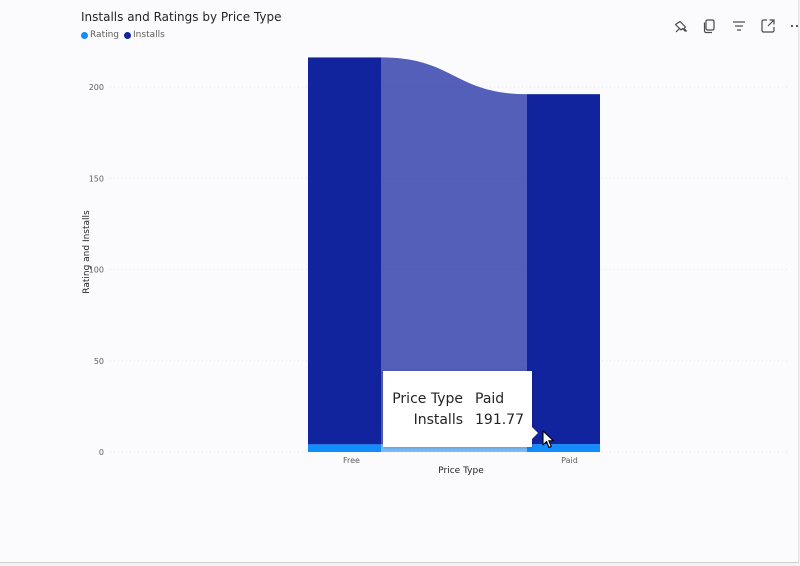 This screenshot has height=566, width=800. Describe the element at coordinates (768, 26) in the screenshot. I see `focus-mode-icon` at that location.